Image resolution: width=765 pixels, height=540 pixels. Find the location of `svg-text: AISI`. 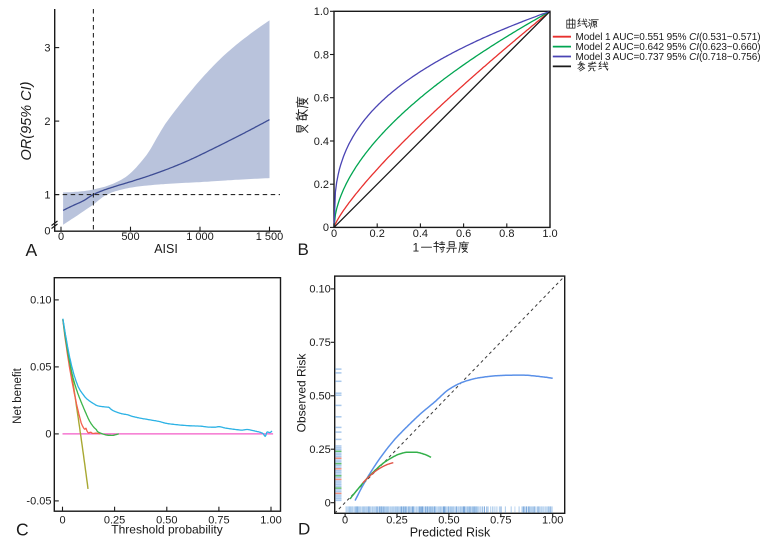

svg-text: AISI is located at coordinates (166, 249).